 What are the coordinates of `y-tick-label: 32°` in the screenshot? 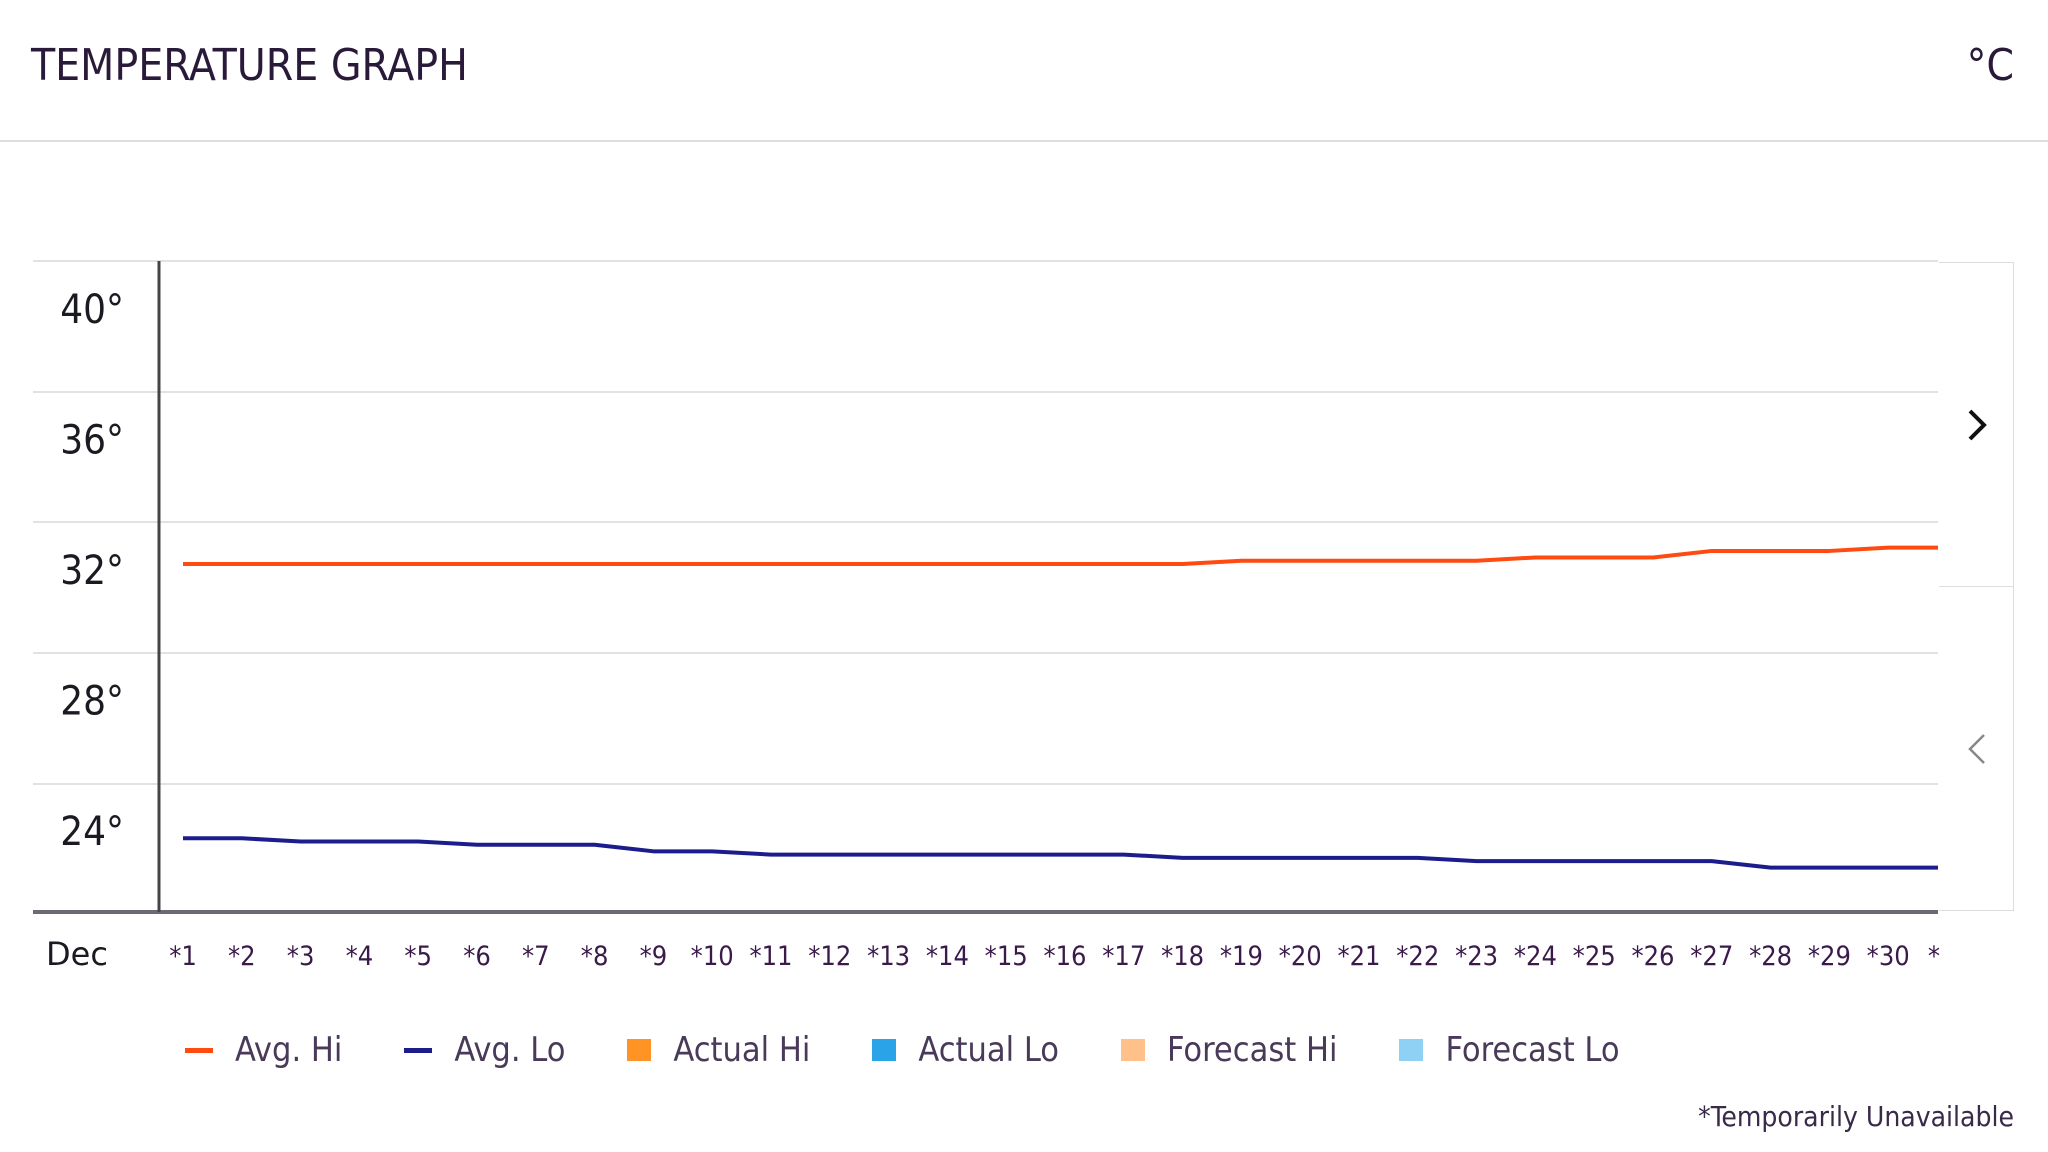 It's located at (92, 571).